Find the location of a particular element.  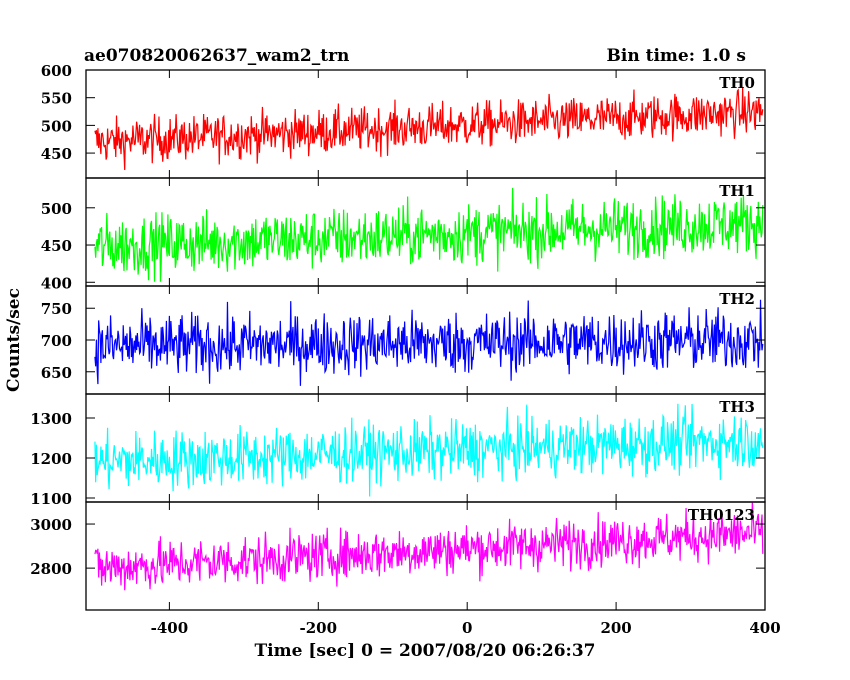

y-tick-label: 550 is located at coordinates (56, 99).